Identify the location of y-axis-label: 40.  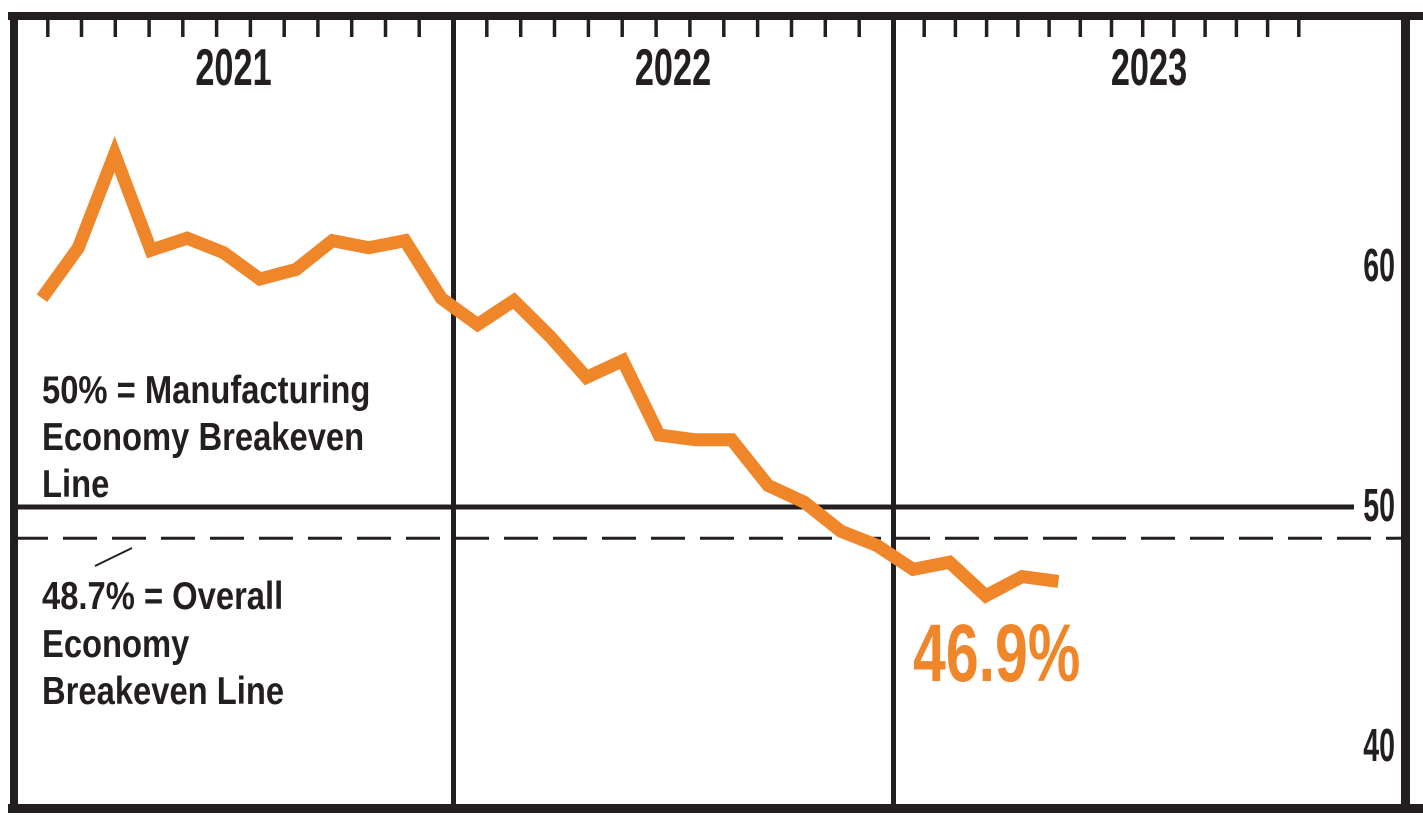
(1379, 746).